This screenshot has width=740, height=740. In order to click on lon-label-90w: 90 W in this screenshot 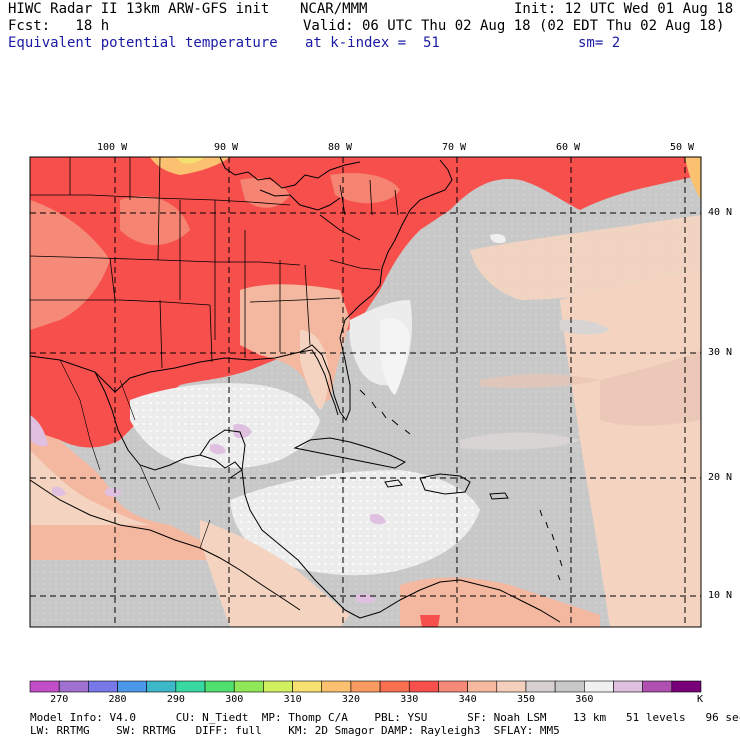, I will do `click(226, 147)`.